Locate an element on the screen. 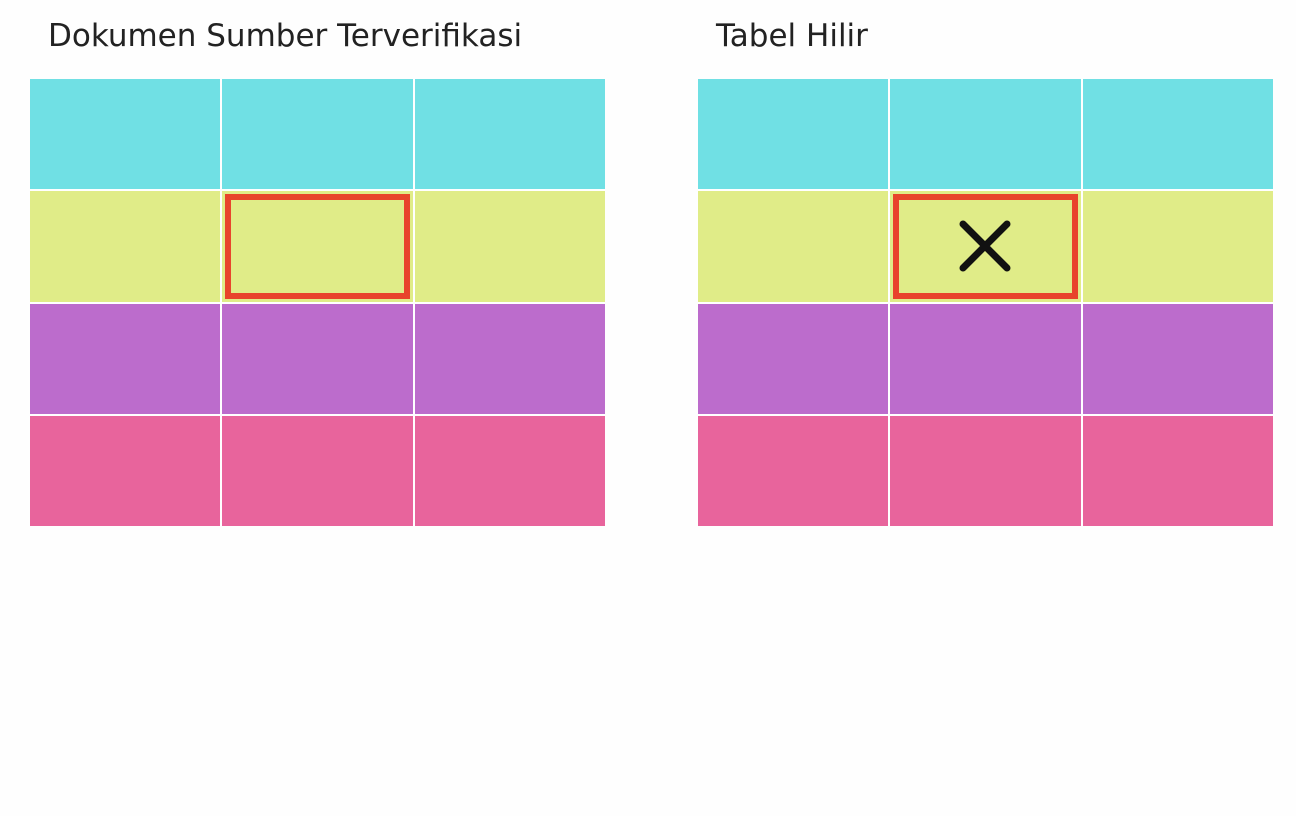 The height and width of the screenshot is (816, 1296). x-mark-icon is located at coordinates (985, 246).